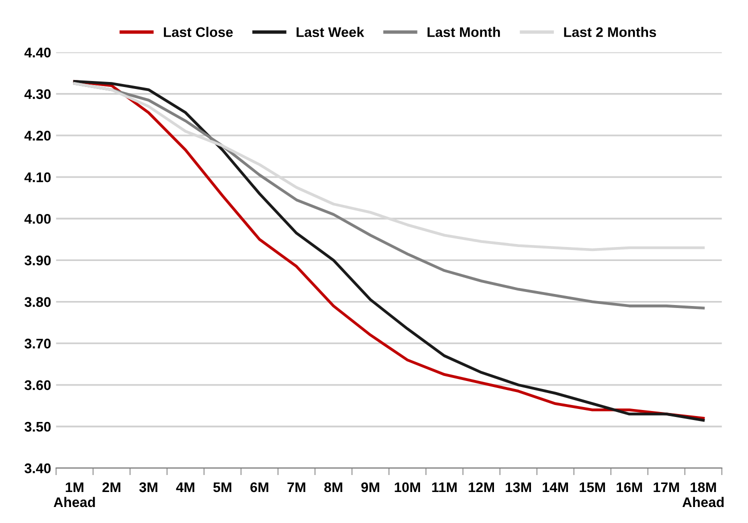 This screenshot has height=523, width=748. Describe the element at coordinates (666, 487) in the screenshot. I see `x-tick-label: 17M` at that location.